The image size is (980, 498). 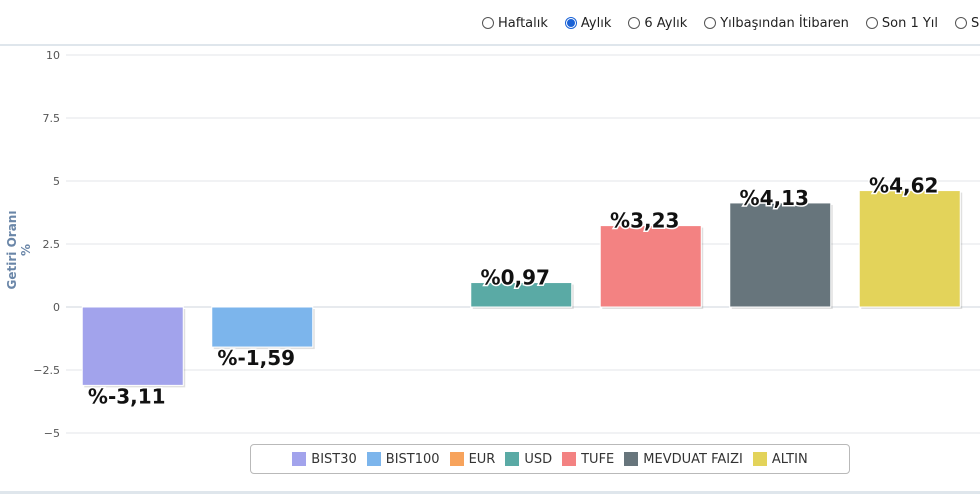 I want to click on period-option: 6 Aylık, so click(x=657, y=23).